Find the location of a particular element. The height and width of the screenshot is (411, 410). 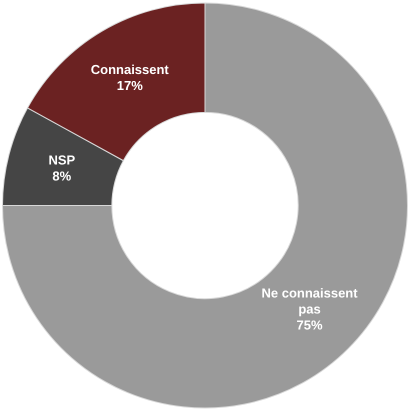

data-label: 17% is located at coordinates (130, 85).